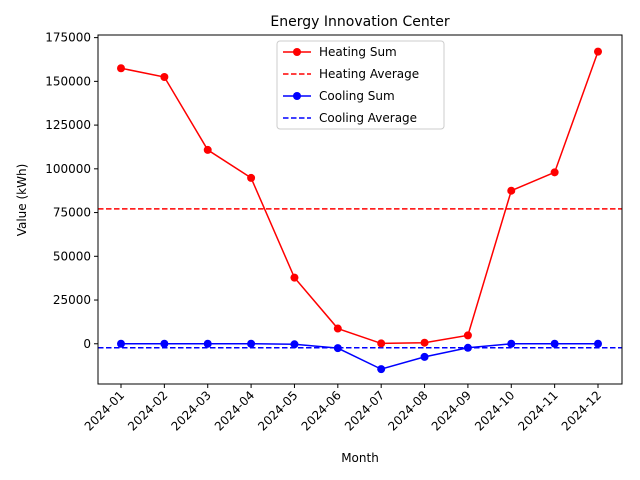  What do you see at coordinates (494, 410) in the screenshot?
I see `x-tick-label: 2024-10` at bounding box center [494, 410].